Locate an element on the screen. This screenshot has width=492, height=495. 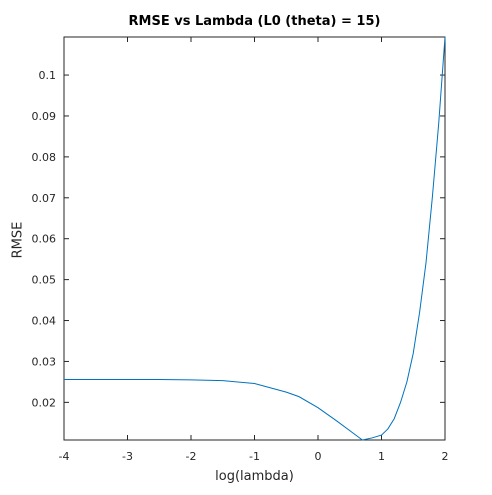
x-tick-label: -3 is located at coordinates (127, 456).